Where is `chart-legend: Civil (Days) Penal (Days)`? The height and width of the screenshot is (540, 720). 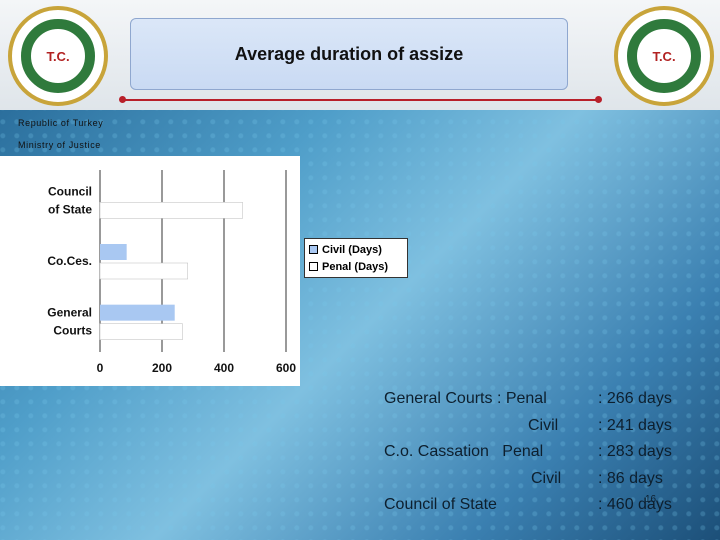
chart-legend: Civil (Days) Penal (Days) is located at coordinates (356, 258).